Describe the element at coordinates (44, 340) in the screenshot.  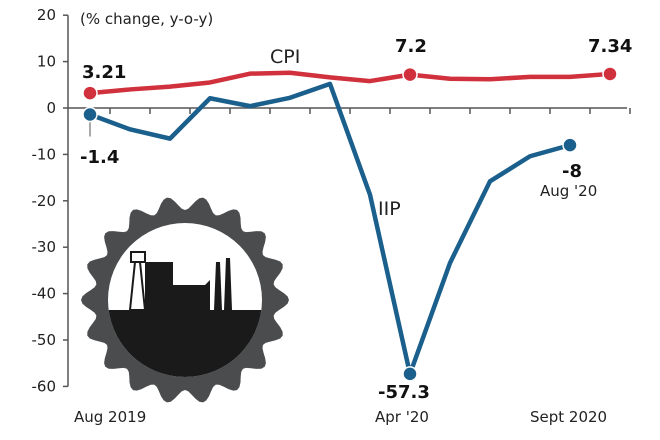
I see `y-tick-label: -50` at that location.